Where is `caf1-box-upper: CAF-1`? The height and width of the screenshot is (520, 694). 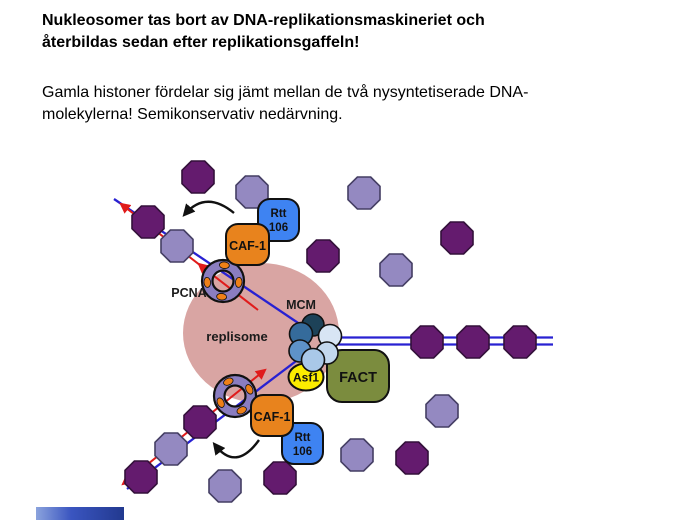
caf1-box-upper: CAF-1 is located at coordinates (247, 244).